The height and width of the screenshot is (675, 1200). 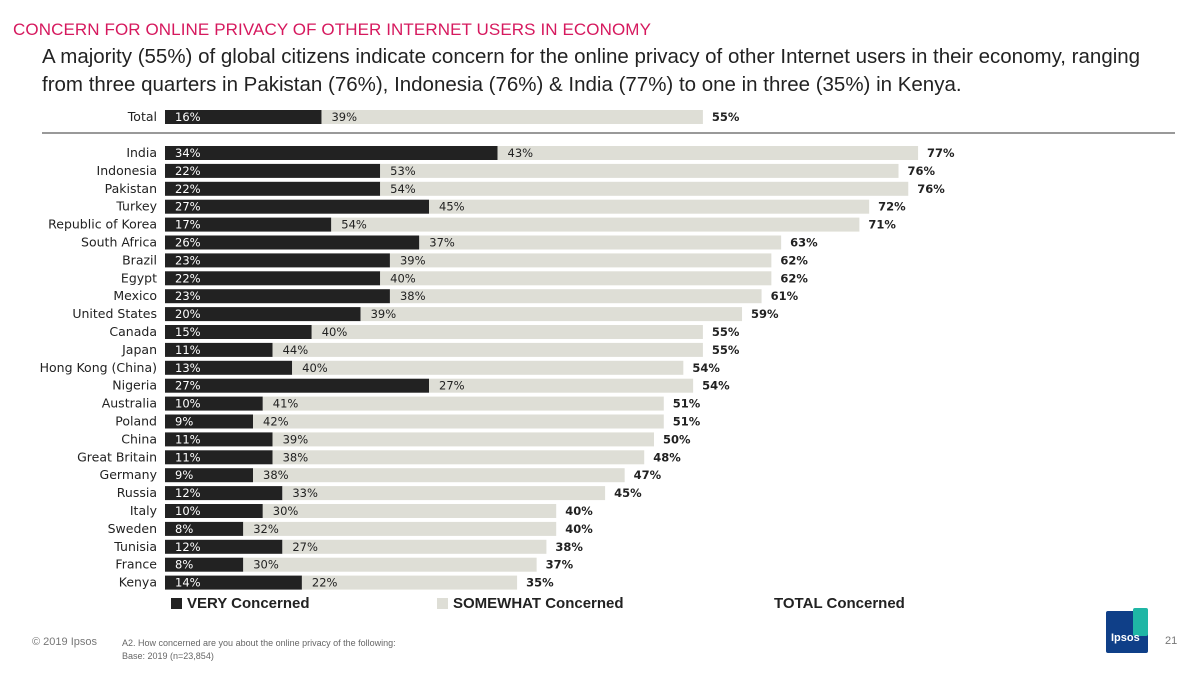 I want to click on data-label-very-indonesia: 22%, so click(x=188, y=171).